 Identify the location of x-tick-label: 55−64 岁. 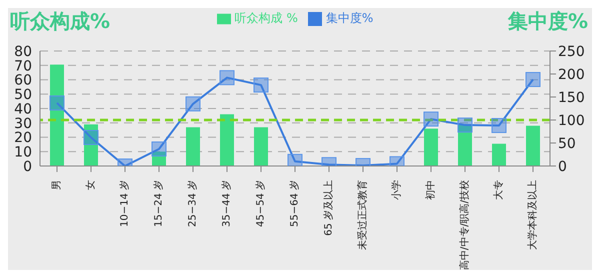
(294, 204).